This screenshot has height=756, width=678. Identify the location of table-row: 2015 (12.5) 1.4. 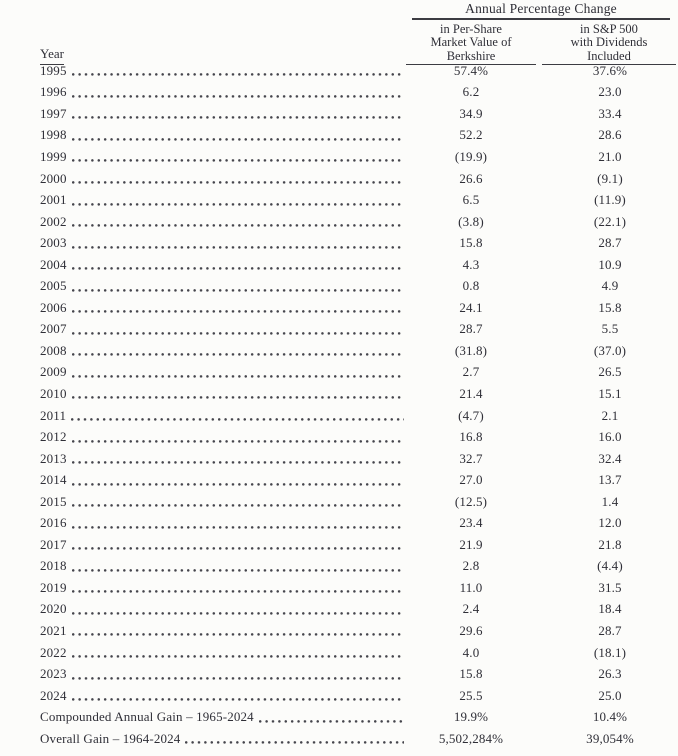
(356, 502).